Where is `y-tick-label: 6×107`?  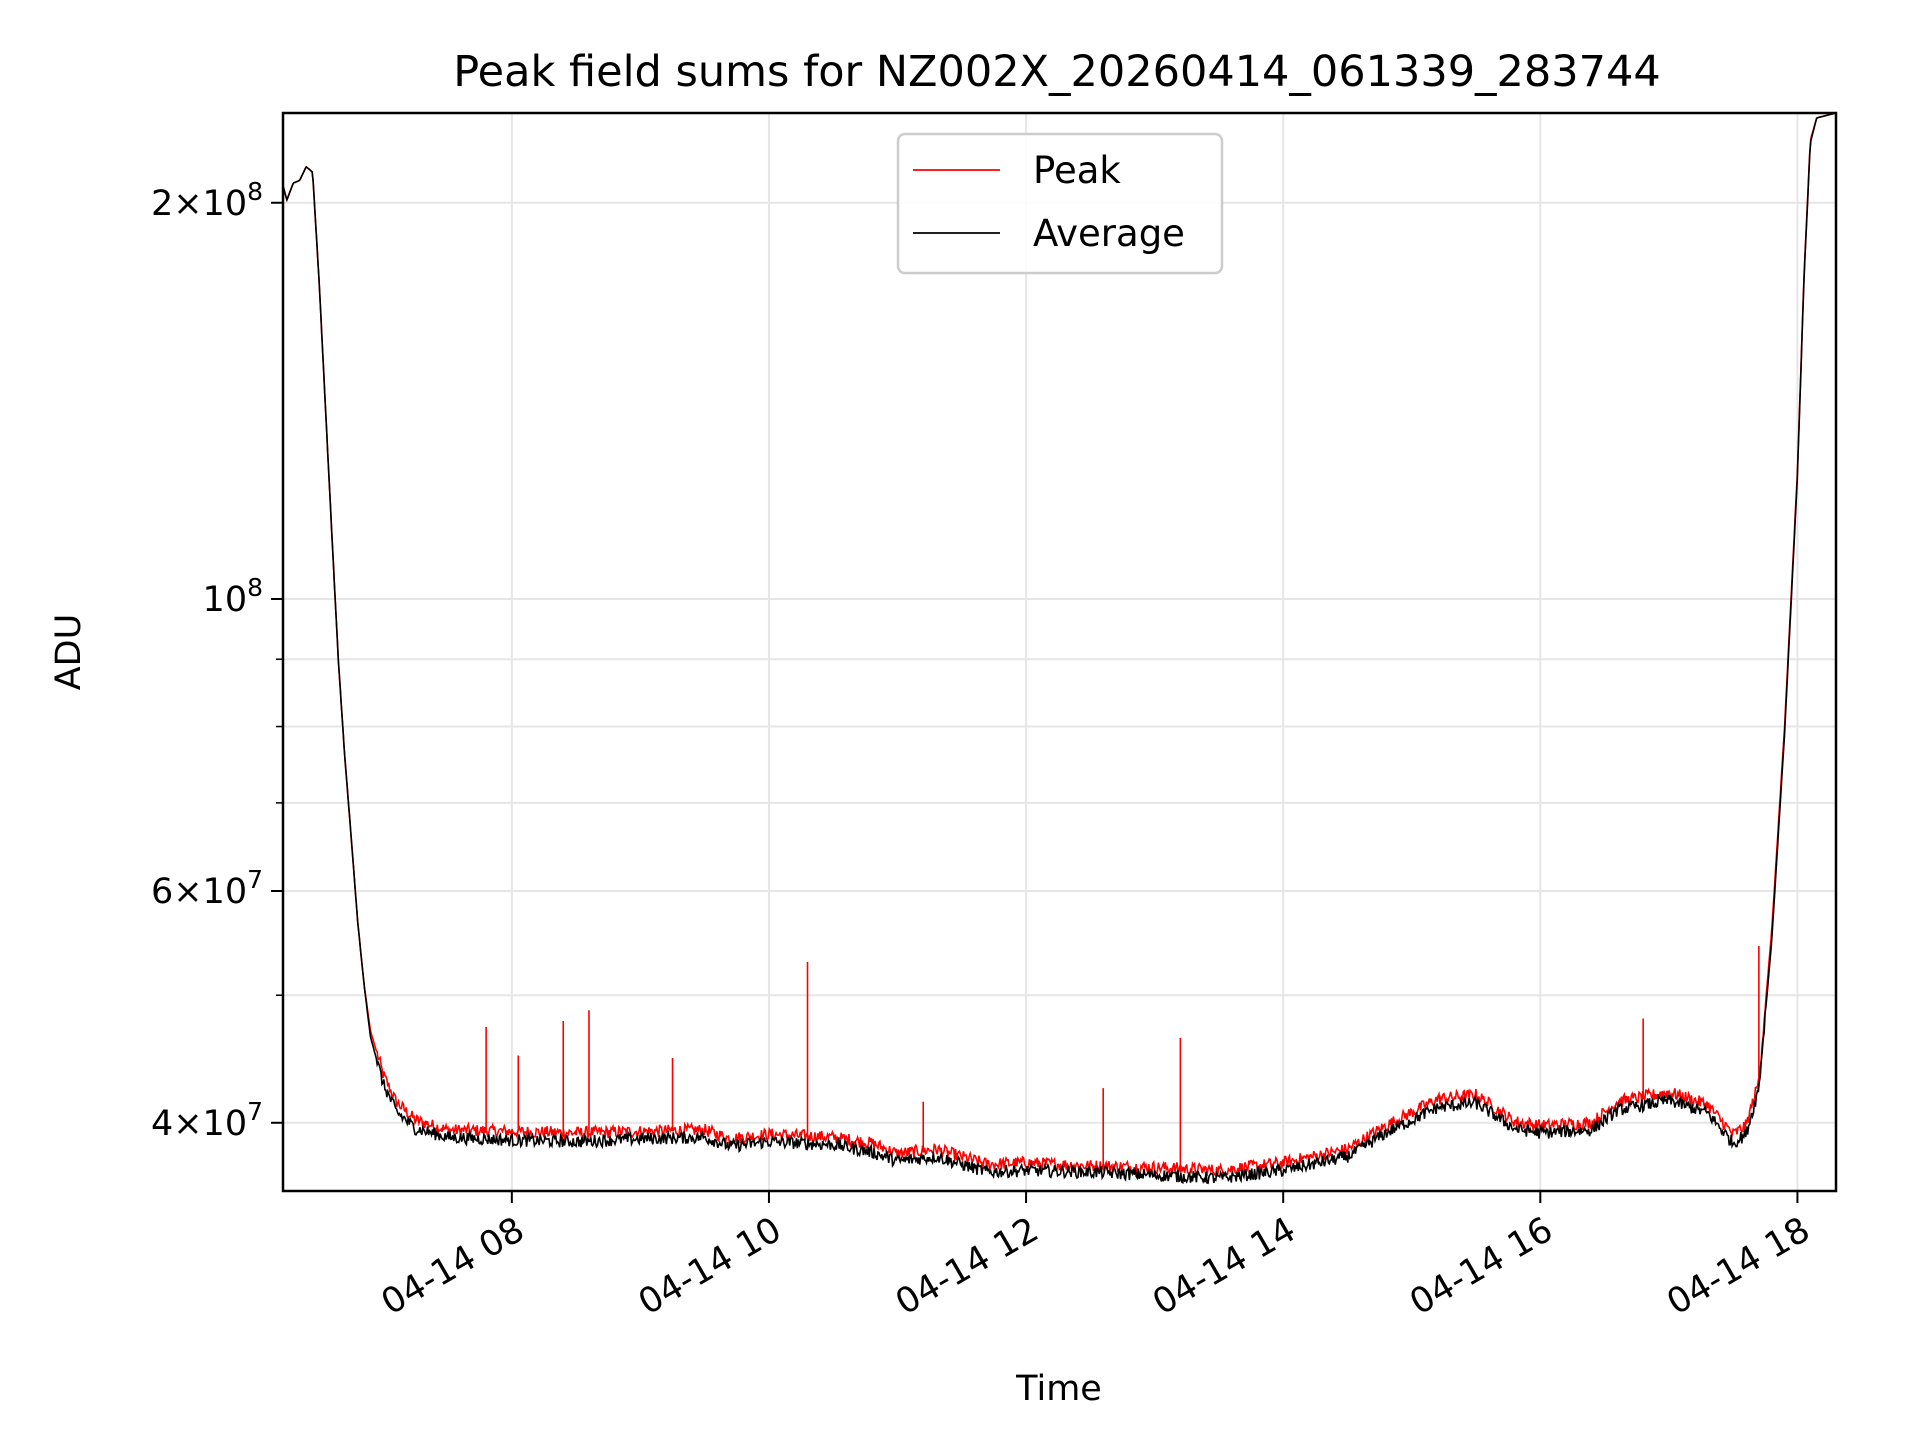
y-tick-label: 6×107 is located at coordinates (207, 888).